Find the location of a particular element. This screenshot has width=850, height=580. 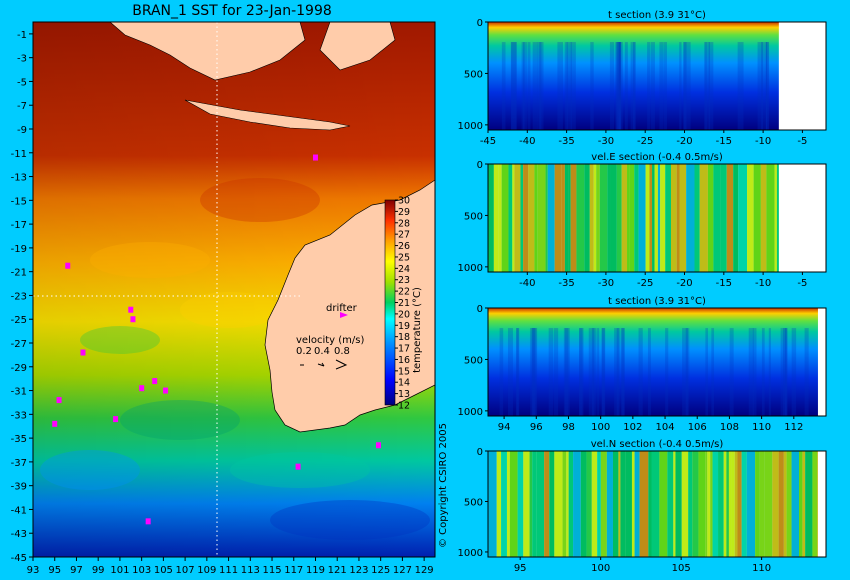

section-x-tick-label: 100 is located at coordinates (600, 568).